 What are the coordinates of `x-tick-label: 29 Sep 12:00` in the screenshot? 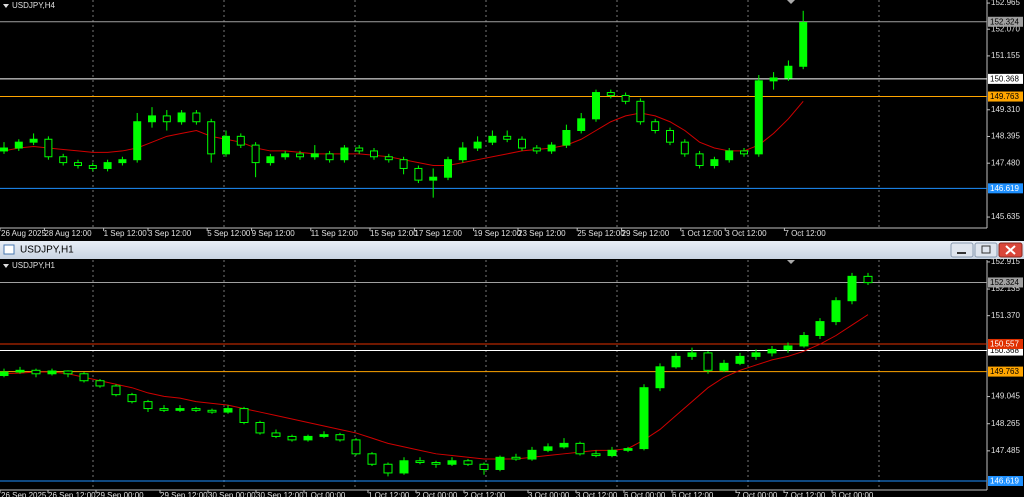 It's located at (646, 233).